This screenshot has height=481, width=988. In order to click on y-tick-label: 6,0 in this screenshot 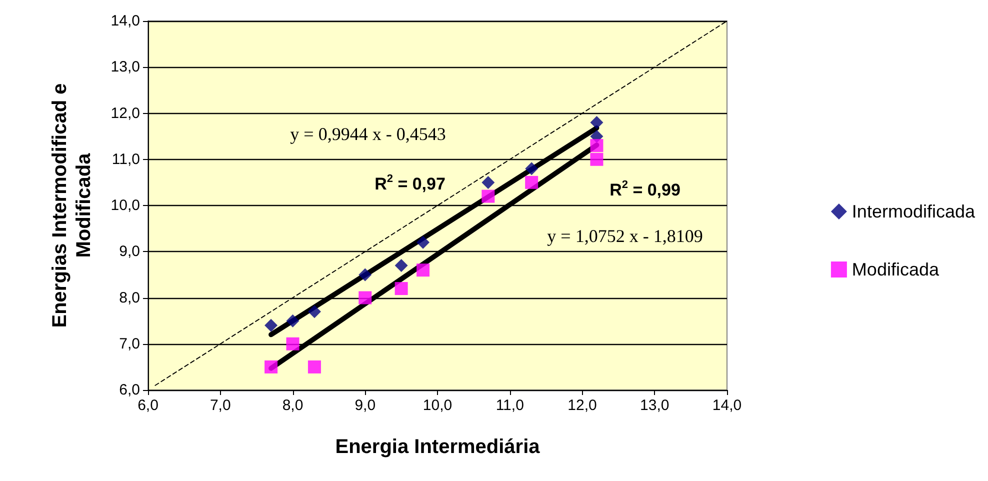, I will do `click(129, 390)`.